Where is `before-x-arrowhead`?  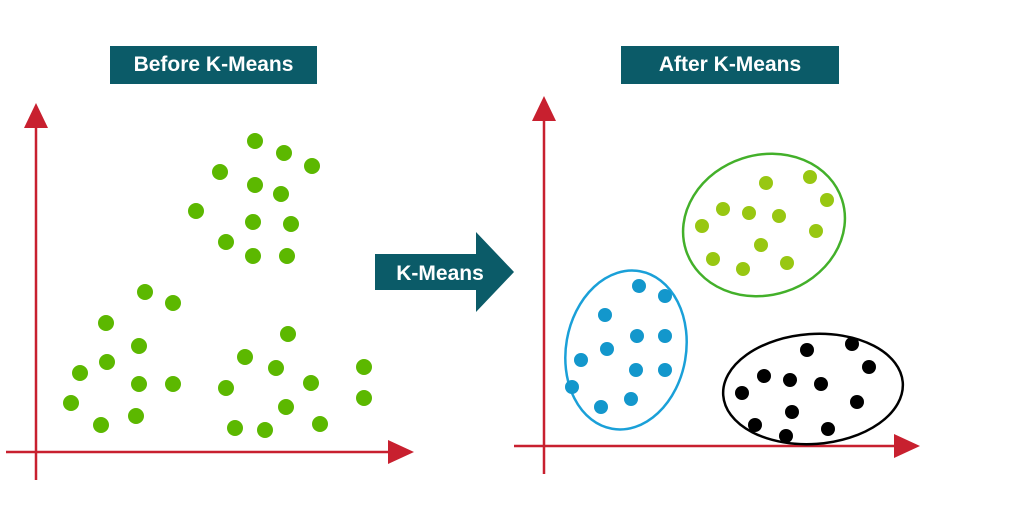
before-x-arrowhead is located at coordinates (401, 452).